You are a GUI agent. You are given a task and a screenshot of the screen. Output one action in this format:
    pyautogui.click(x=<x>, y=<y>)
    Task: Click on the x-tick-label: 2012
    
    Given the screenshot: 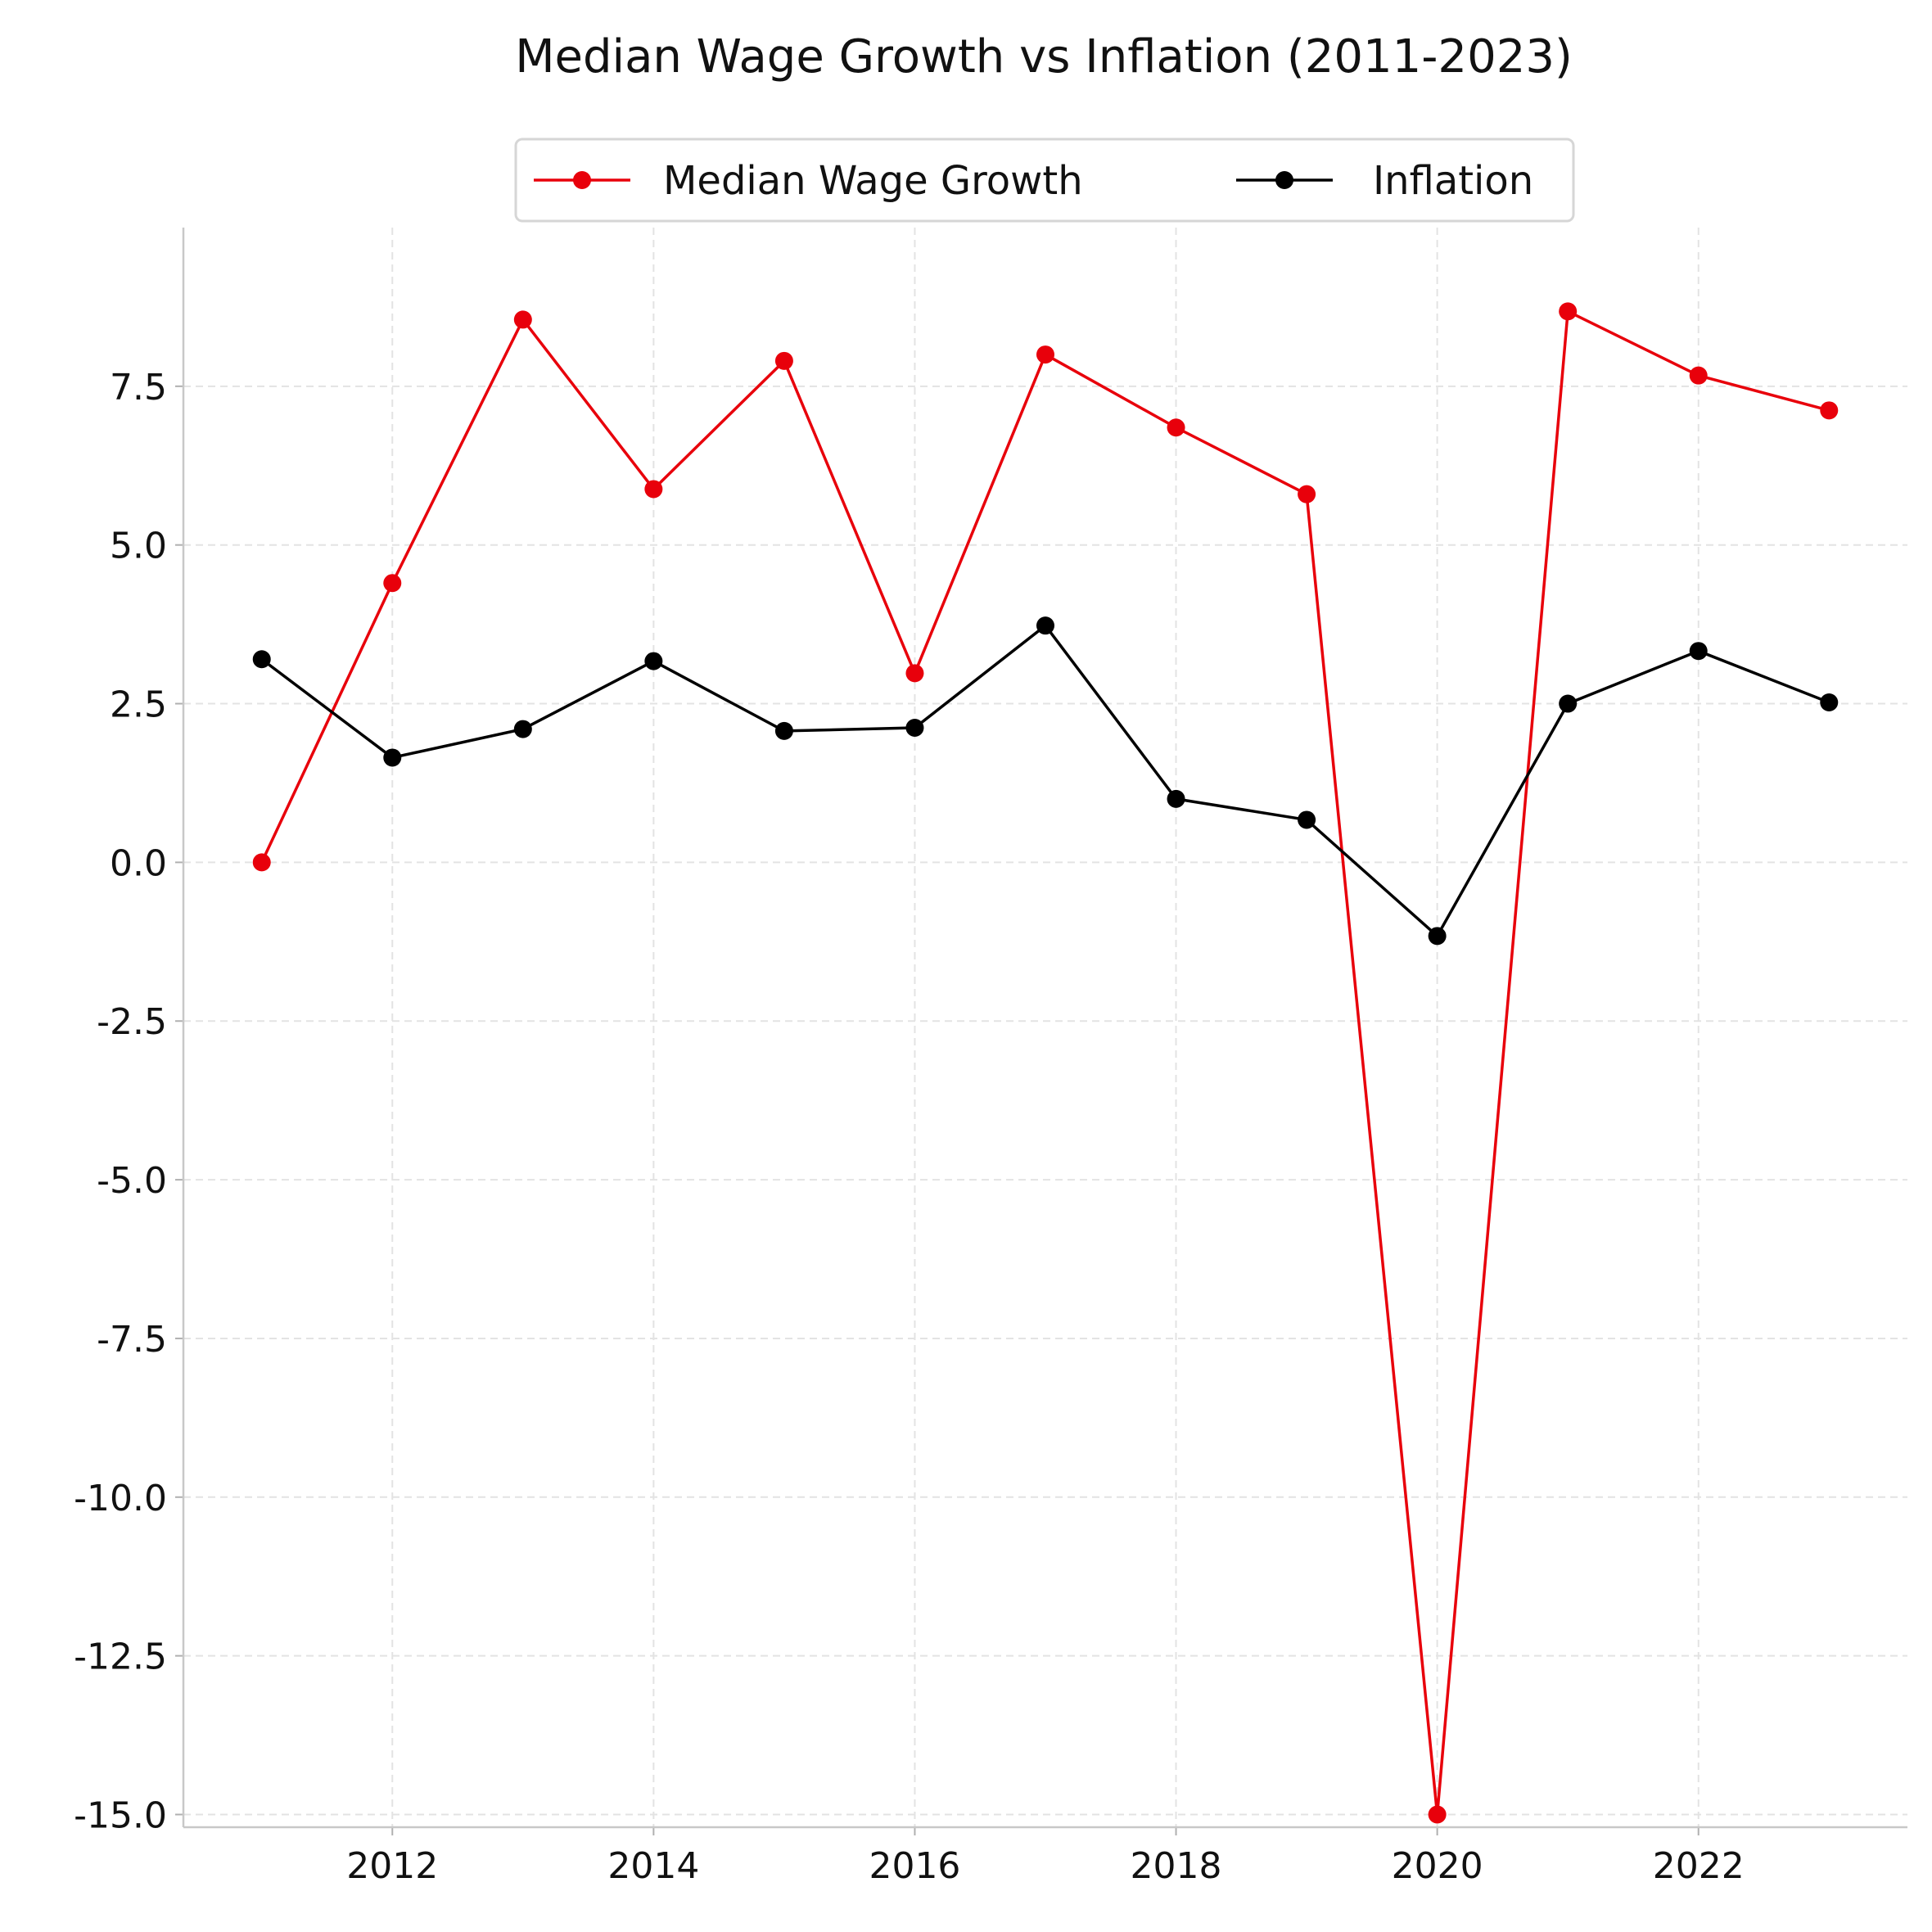 What is the action you would take?
    pyautogui.click(x=392, y=1866)
    